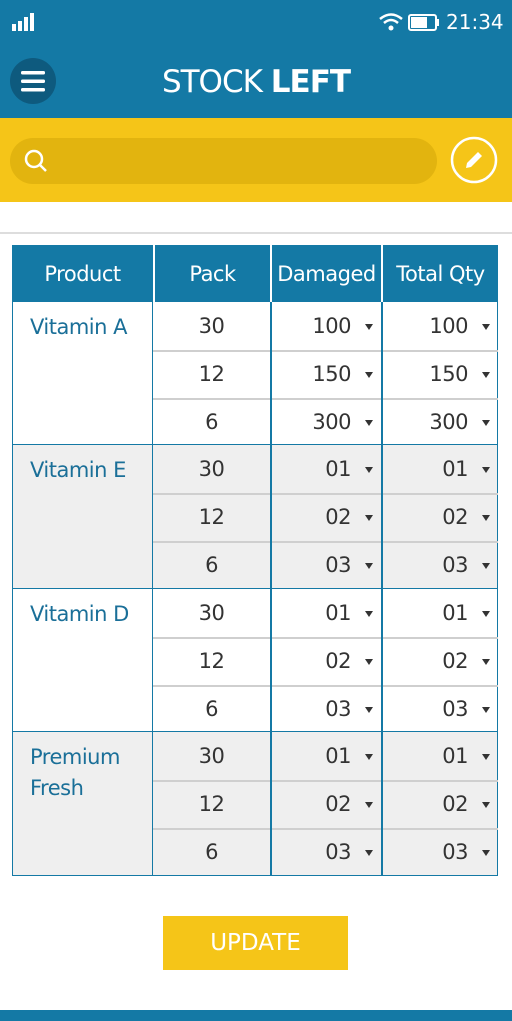 The width and height of the screenshot is (512, 1021). What do you see at coordinates (35, 160) in the screenshot?
I see `search-icon` at bounding box center [35, 160].